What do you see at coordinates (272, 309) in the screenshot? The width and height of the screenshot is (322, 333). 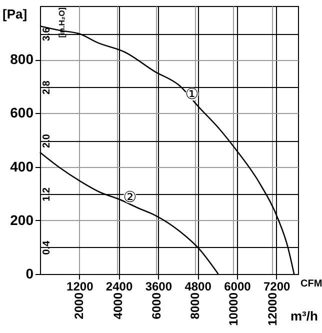 I see `x2-tick-label: 12000` at bounding box center [272, 309].